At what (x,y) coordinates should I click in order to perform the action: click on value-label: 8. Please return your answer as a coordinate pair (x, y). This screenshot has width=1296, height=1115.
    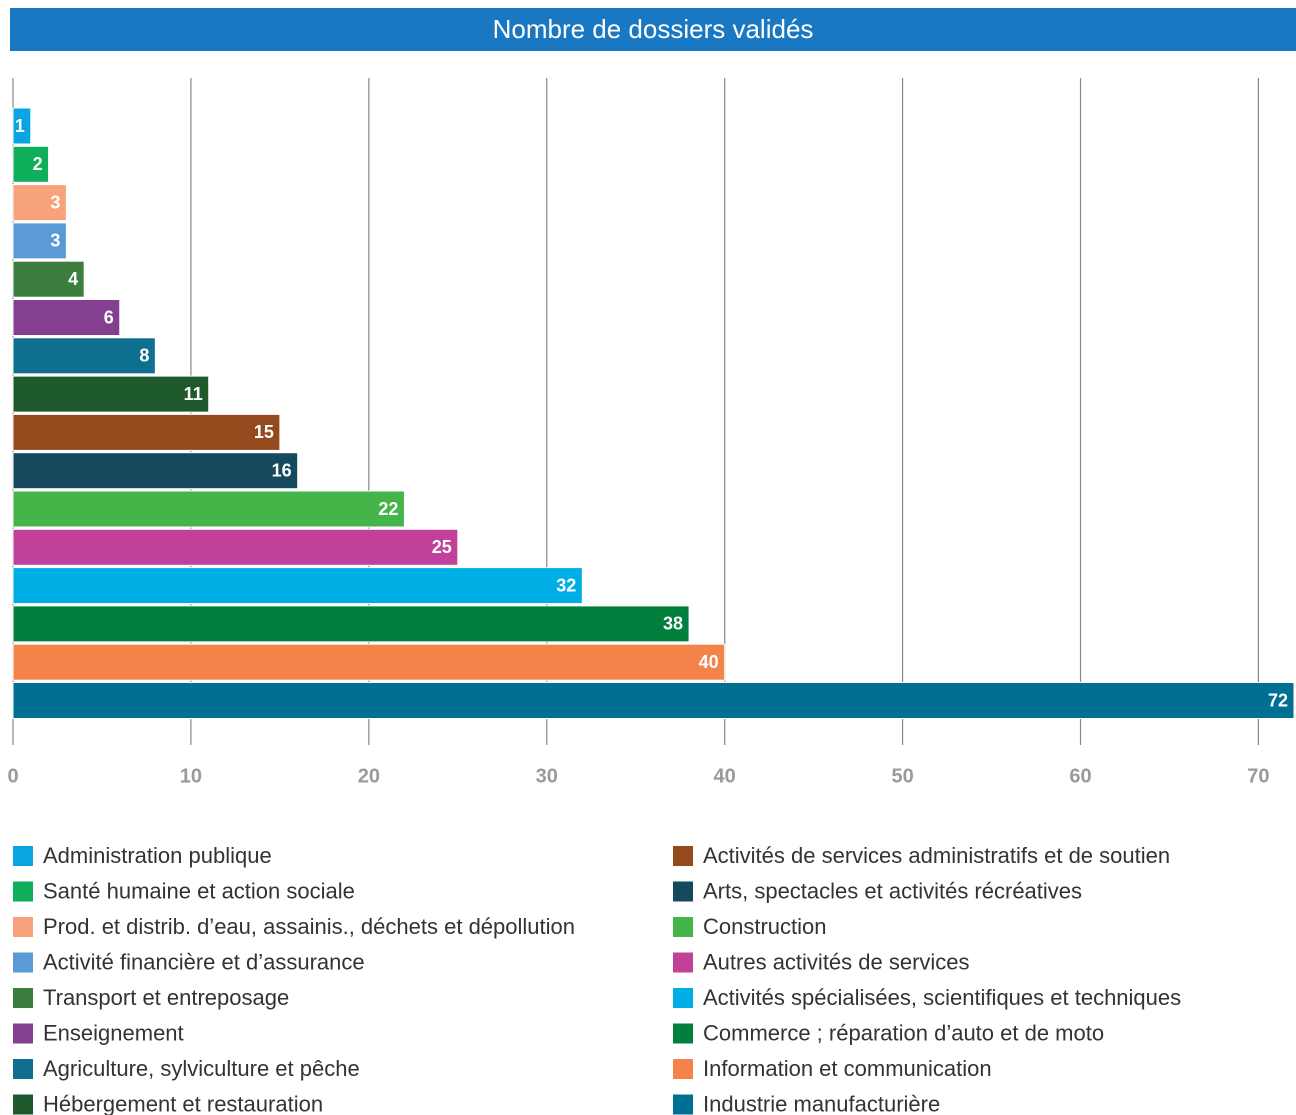
    Looking at the image, I should click on (144, 356).